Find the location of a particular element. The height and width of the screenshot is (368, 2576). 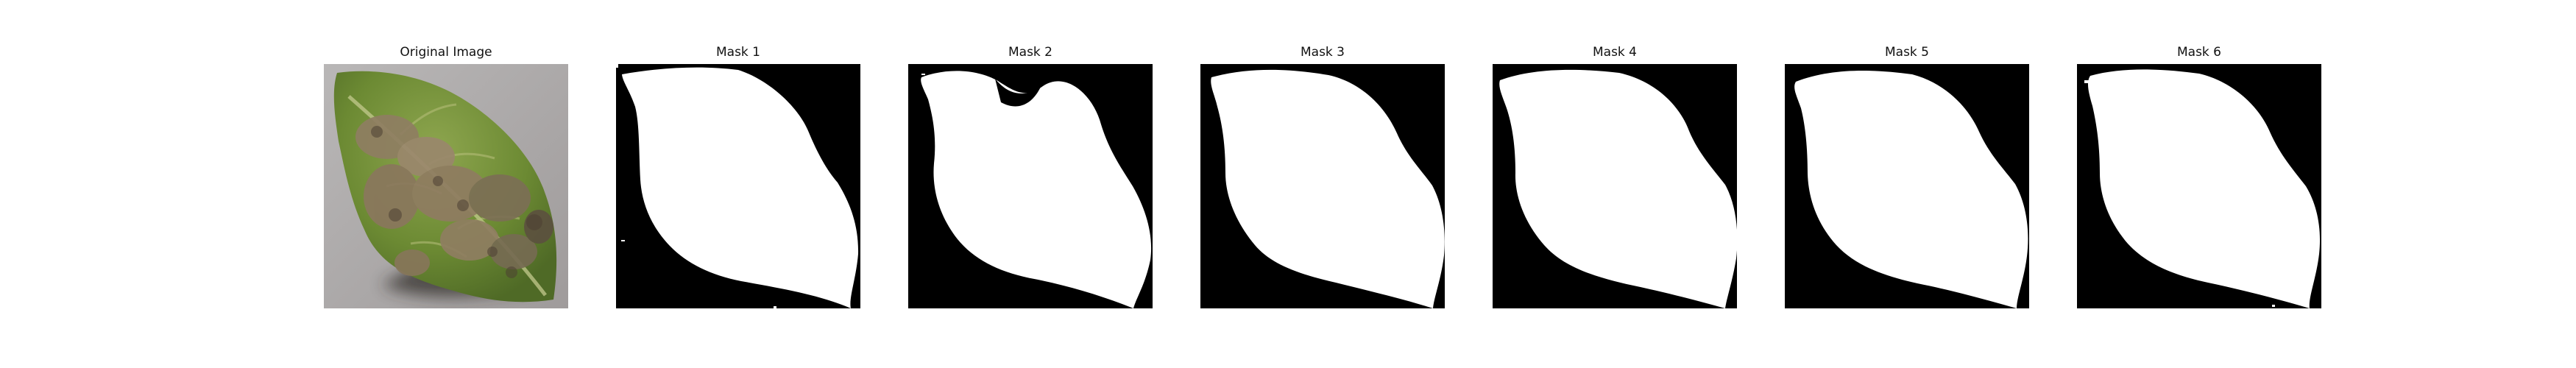

original-image-title: Original Image is located at coordinates (446, 52).